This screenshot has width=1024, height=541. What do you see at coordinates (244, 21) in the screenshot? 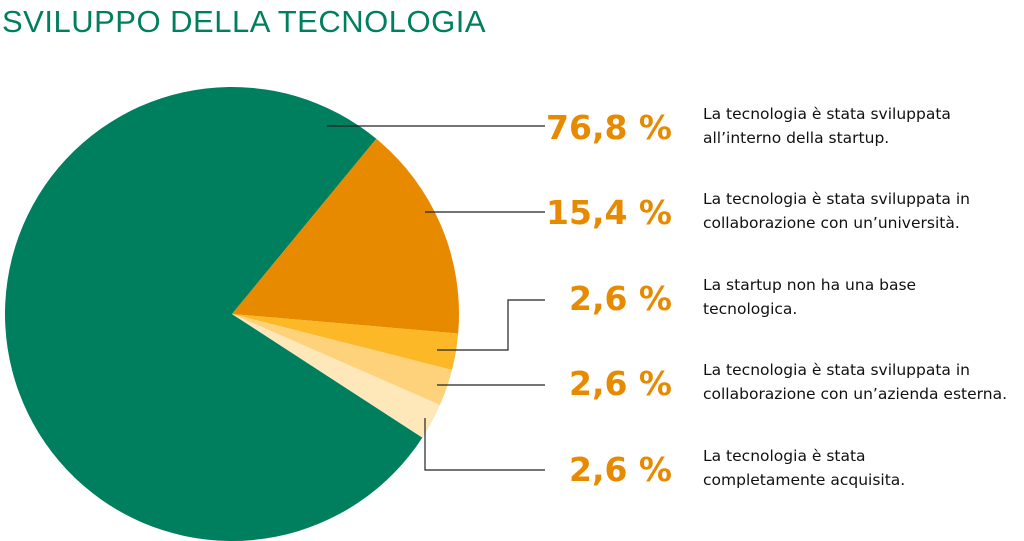
I see `chart-title: SVILUPPO DELLA TECNOLOGIA` at bounding box center [244, 21].